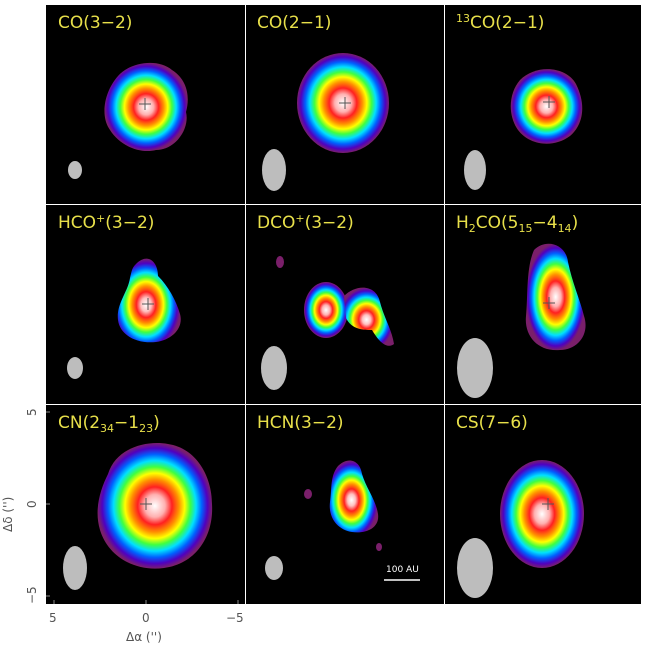 The image size is (646, 646). Describe the element at coordinates (555, 297) in the screenshot. I see `emission-h2co` at that location.